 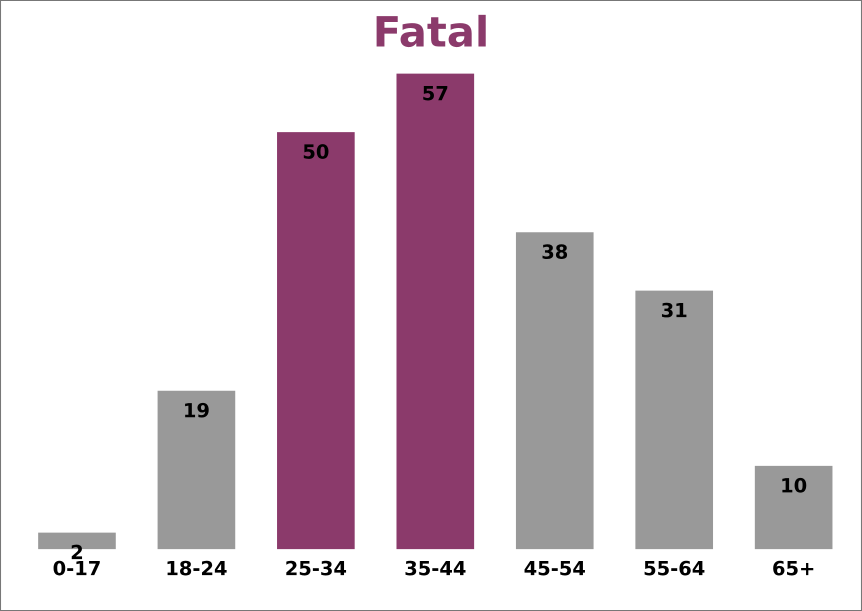 What do you see at coordinates (674, 310) in the screenshot?
I see `data-label: 31` at bounding box center [674, 310].